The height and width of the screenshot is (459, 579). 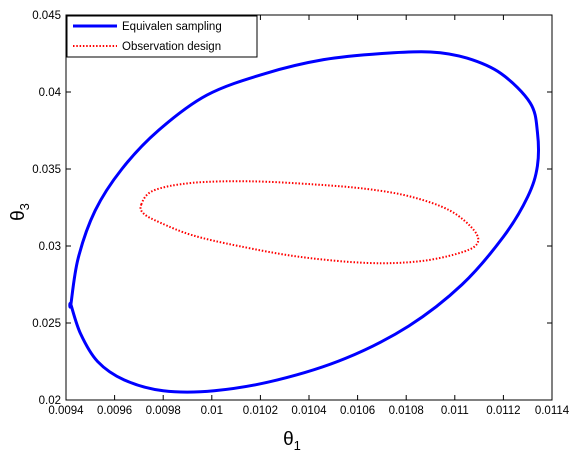 What do you see at coordinates (24, 206) in the screenshot?
I see `y-axis-label-subscript: 3` at bounding box center [24, 206].